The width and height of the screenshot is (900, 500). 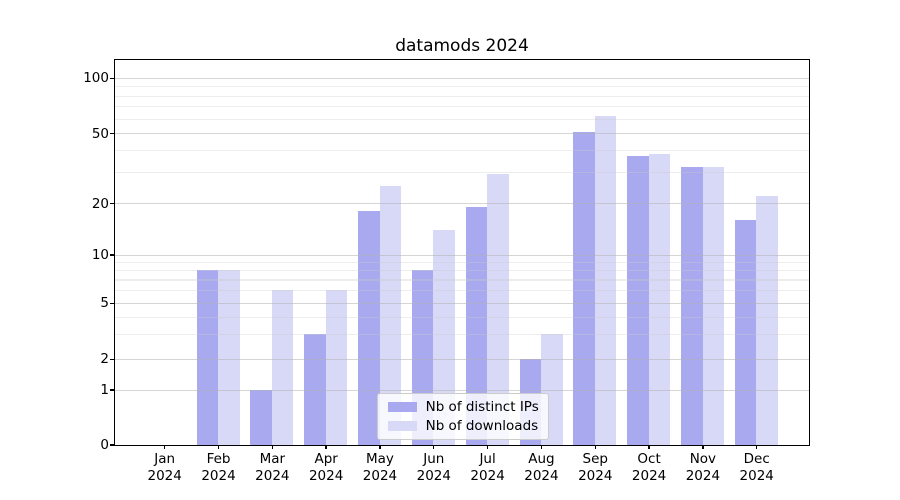 What do you see at coordinates (100, 255) in the screenshot?
I see `y-tick-label-10: 10` at bounding box center [100, 255].